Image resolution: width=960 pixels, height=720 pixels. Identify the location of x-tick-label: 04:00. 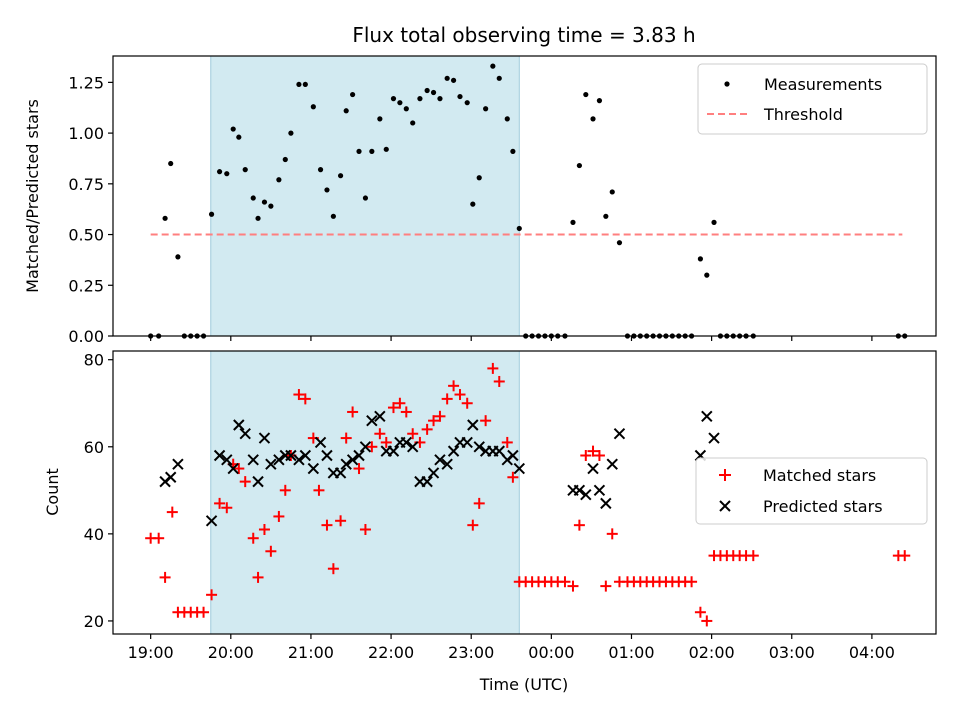
(872, 652).